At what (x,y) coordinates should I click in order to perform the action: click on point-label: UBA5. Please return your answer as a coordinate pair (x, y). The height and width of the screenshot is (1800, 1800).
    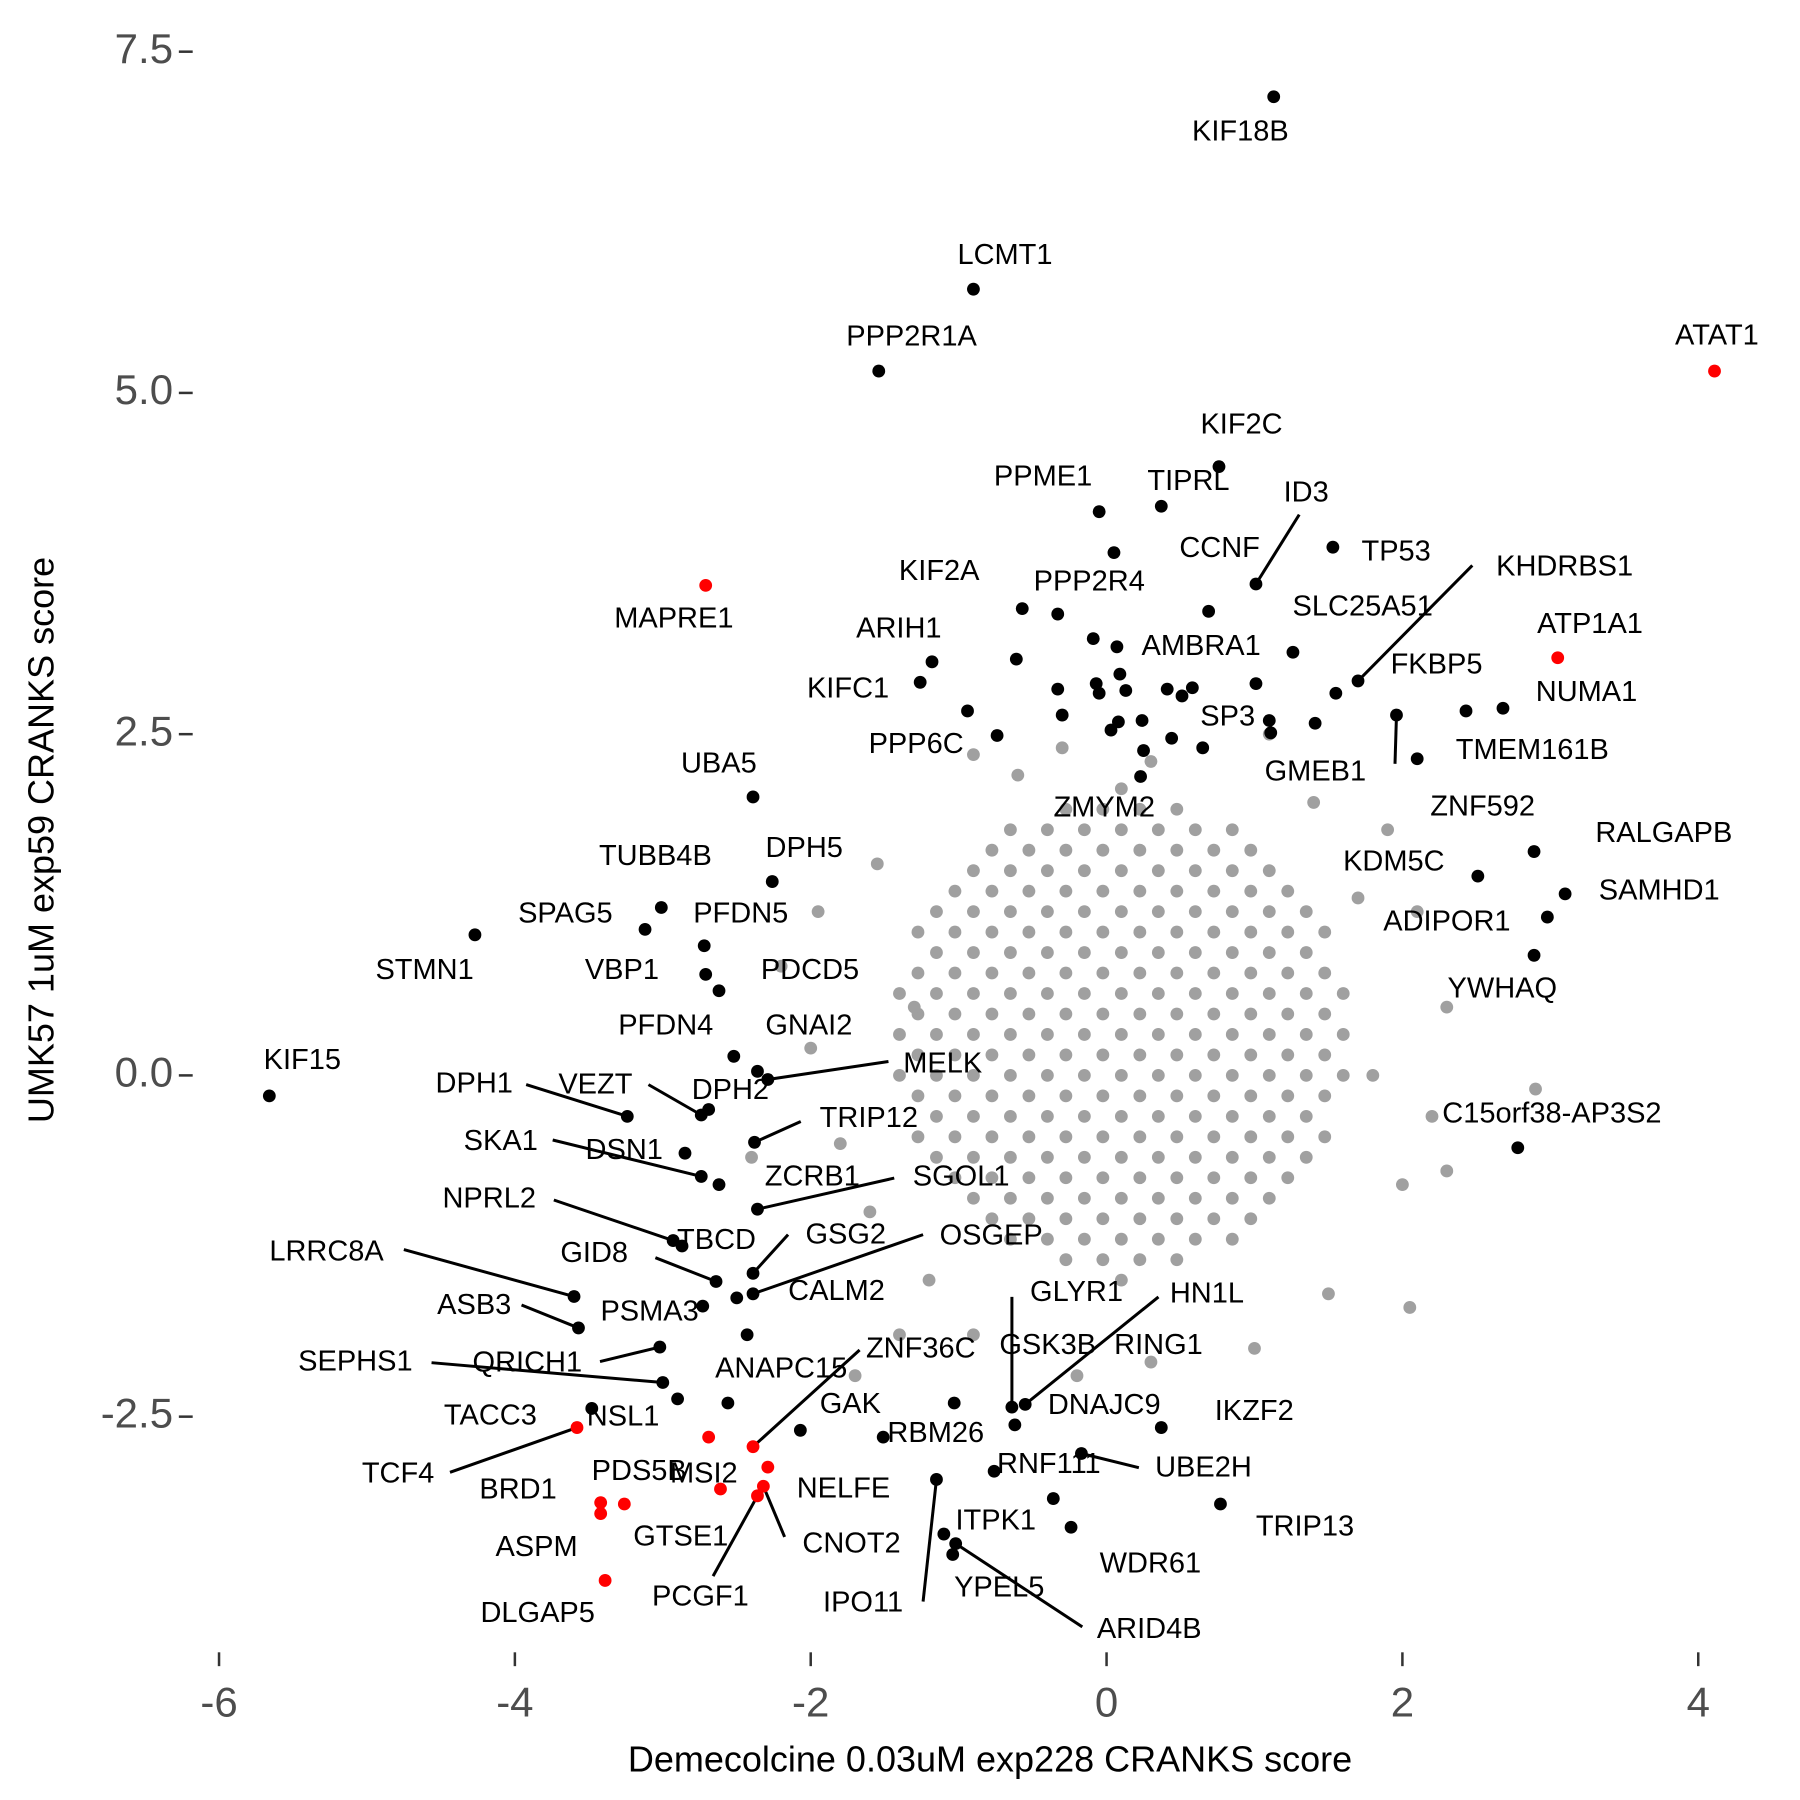
    Looking at the image, I should click on (719, 764).